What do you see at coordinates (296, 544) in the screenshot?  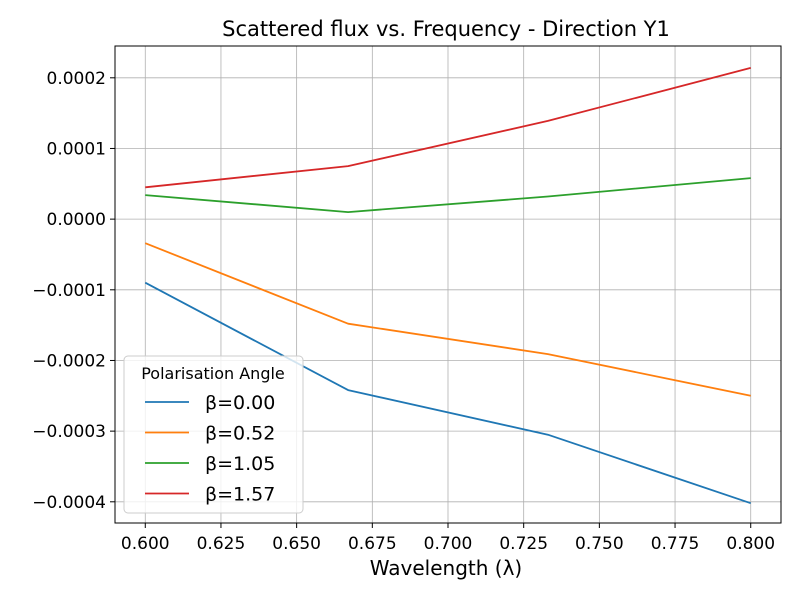 I see `x-tick-label: 0.650` at bounding box center [296, 544].